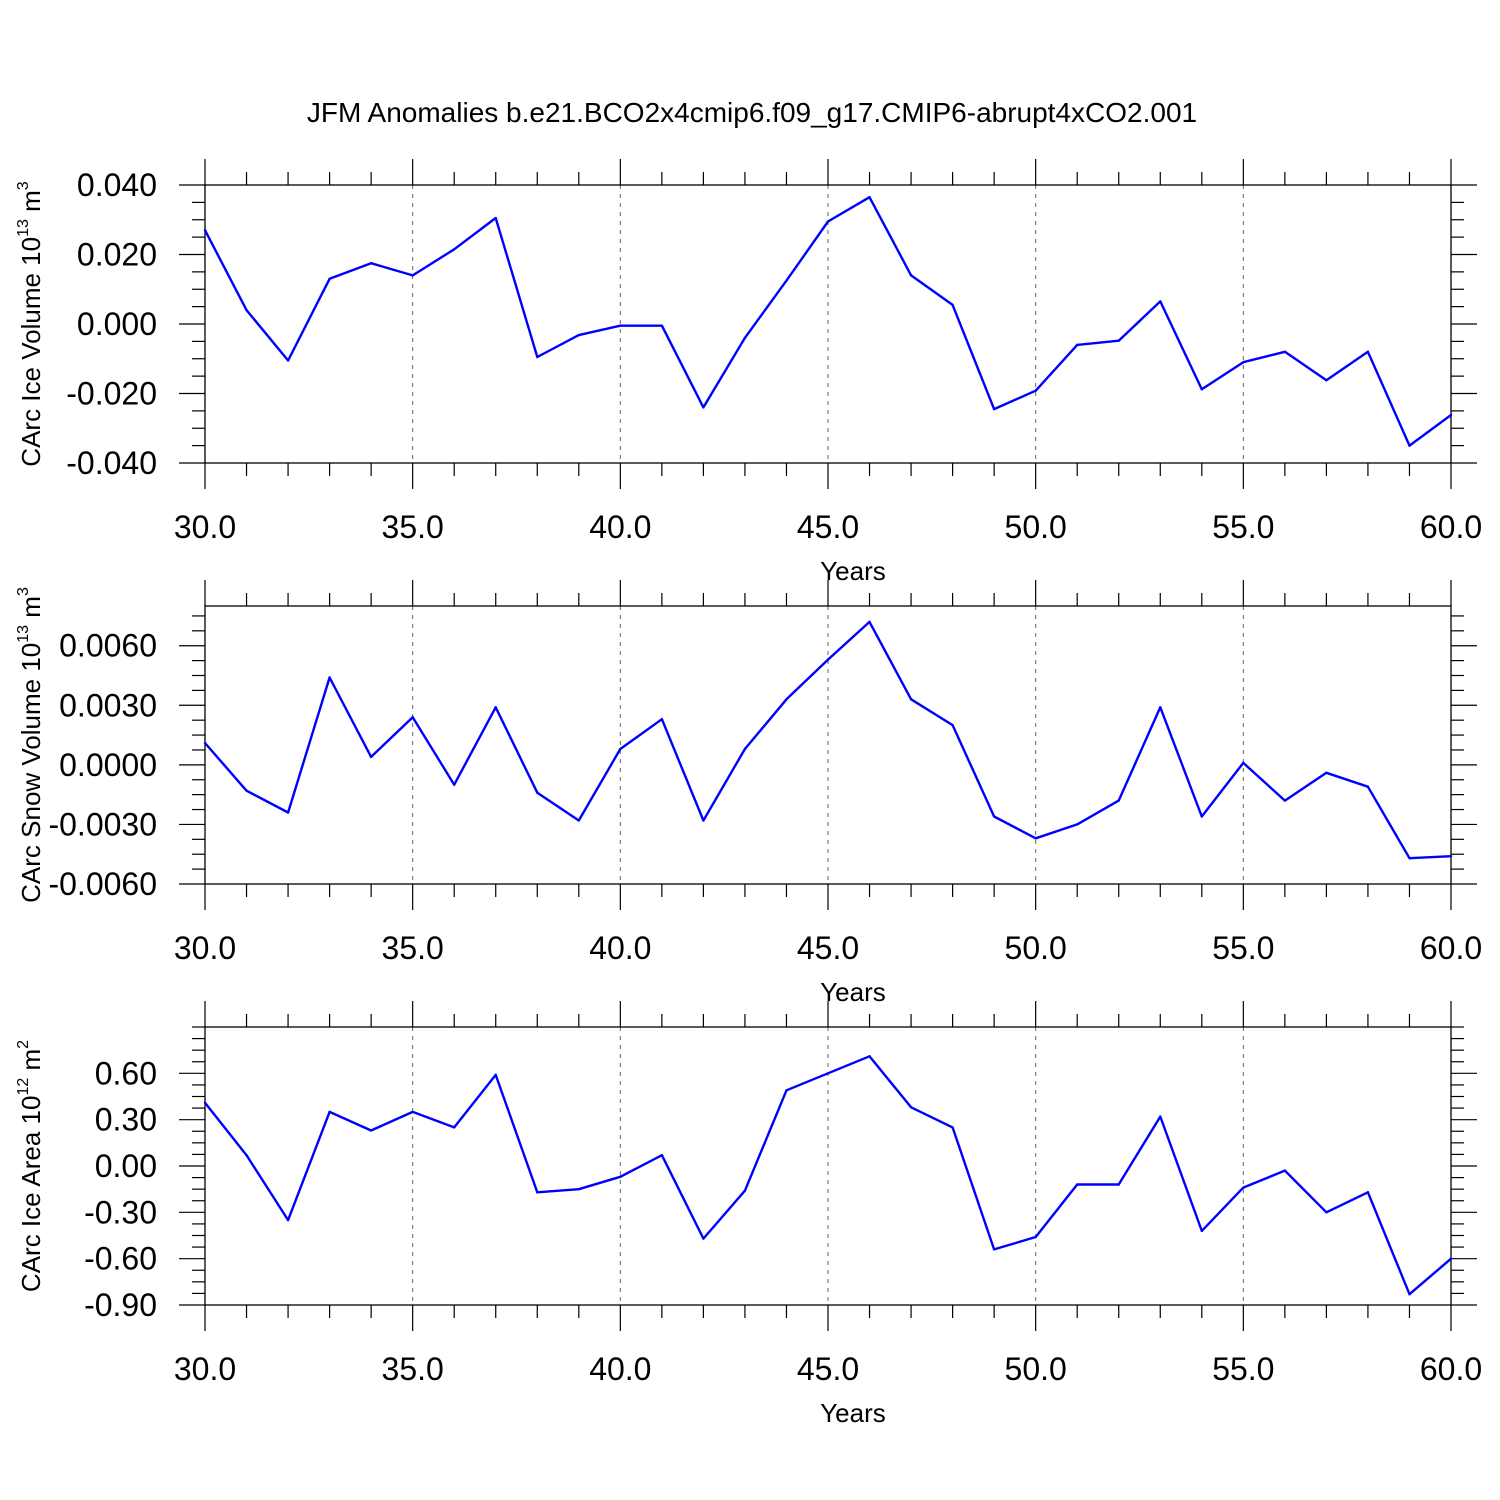 This screenshot has height=1500, width=1500. Describe the element at coordinates (31, 352) in the screenshot. I see `y-axis-label-text: CArc Ice Volume 10` at that location.